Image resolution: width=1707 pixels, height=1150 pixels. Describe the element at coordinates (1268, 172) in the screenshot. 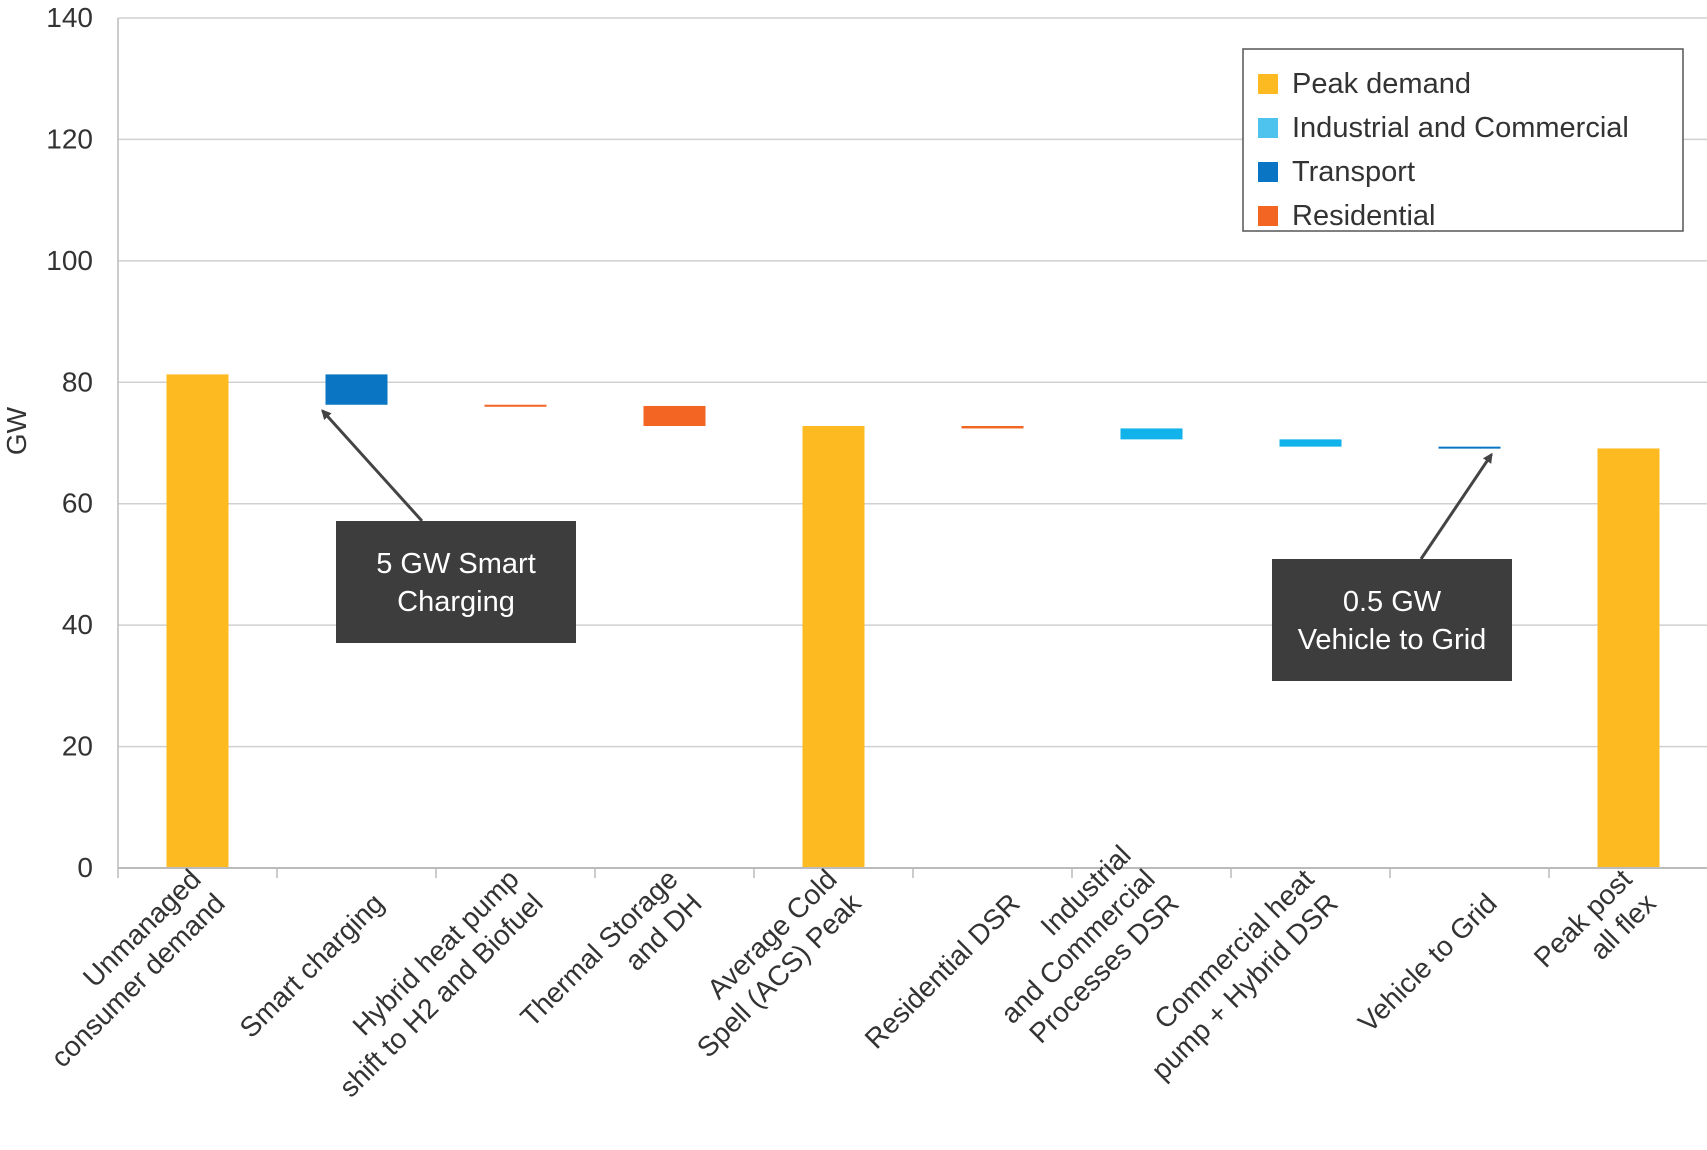

I see `legend-swatch-transport` at that location.